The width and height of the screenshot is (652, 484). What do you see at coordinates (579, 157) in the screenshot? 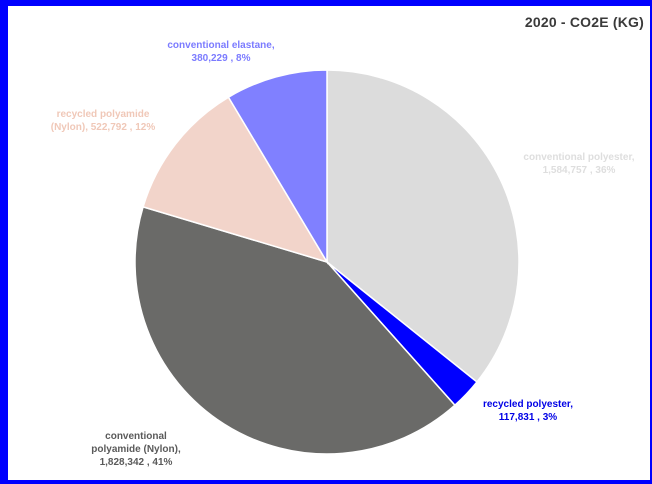
I see `label-line: conventional polyester,` at bounding box center [579, 157].